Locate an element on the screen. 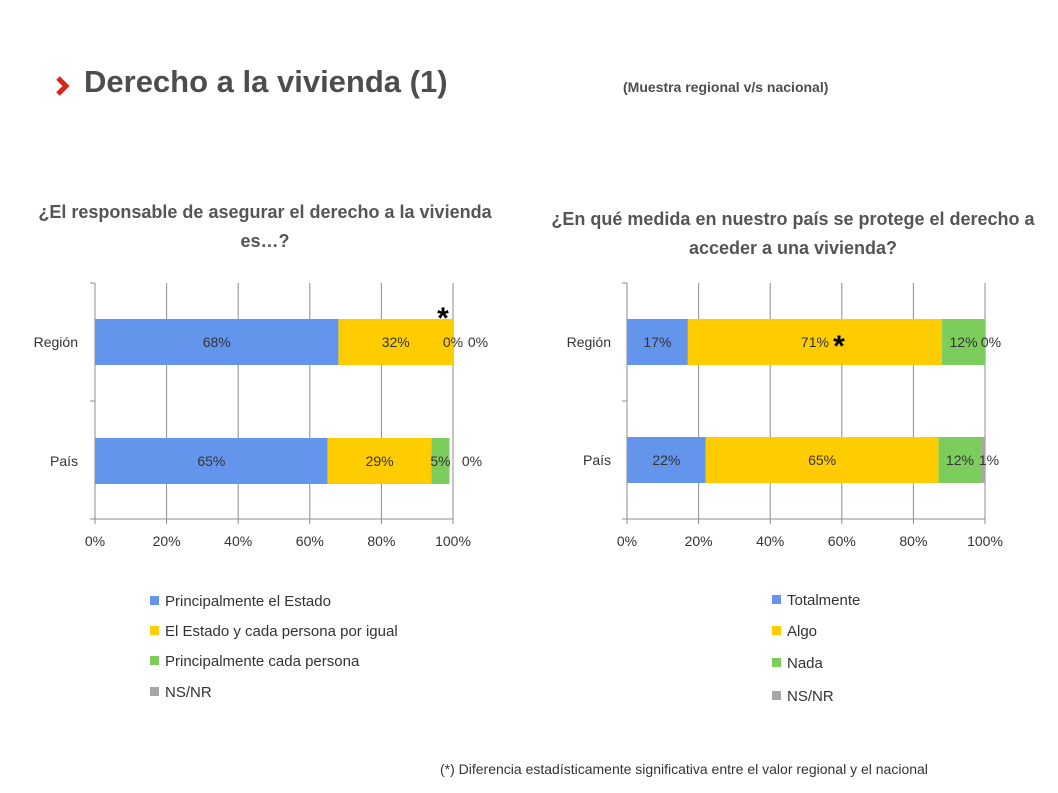 This screenshot has height=793, width=1058. chart2-category-label: País is located at coordinates (597, 460).